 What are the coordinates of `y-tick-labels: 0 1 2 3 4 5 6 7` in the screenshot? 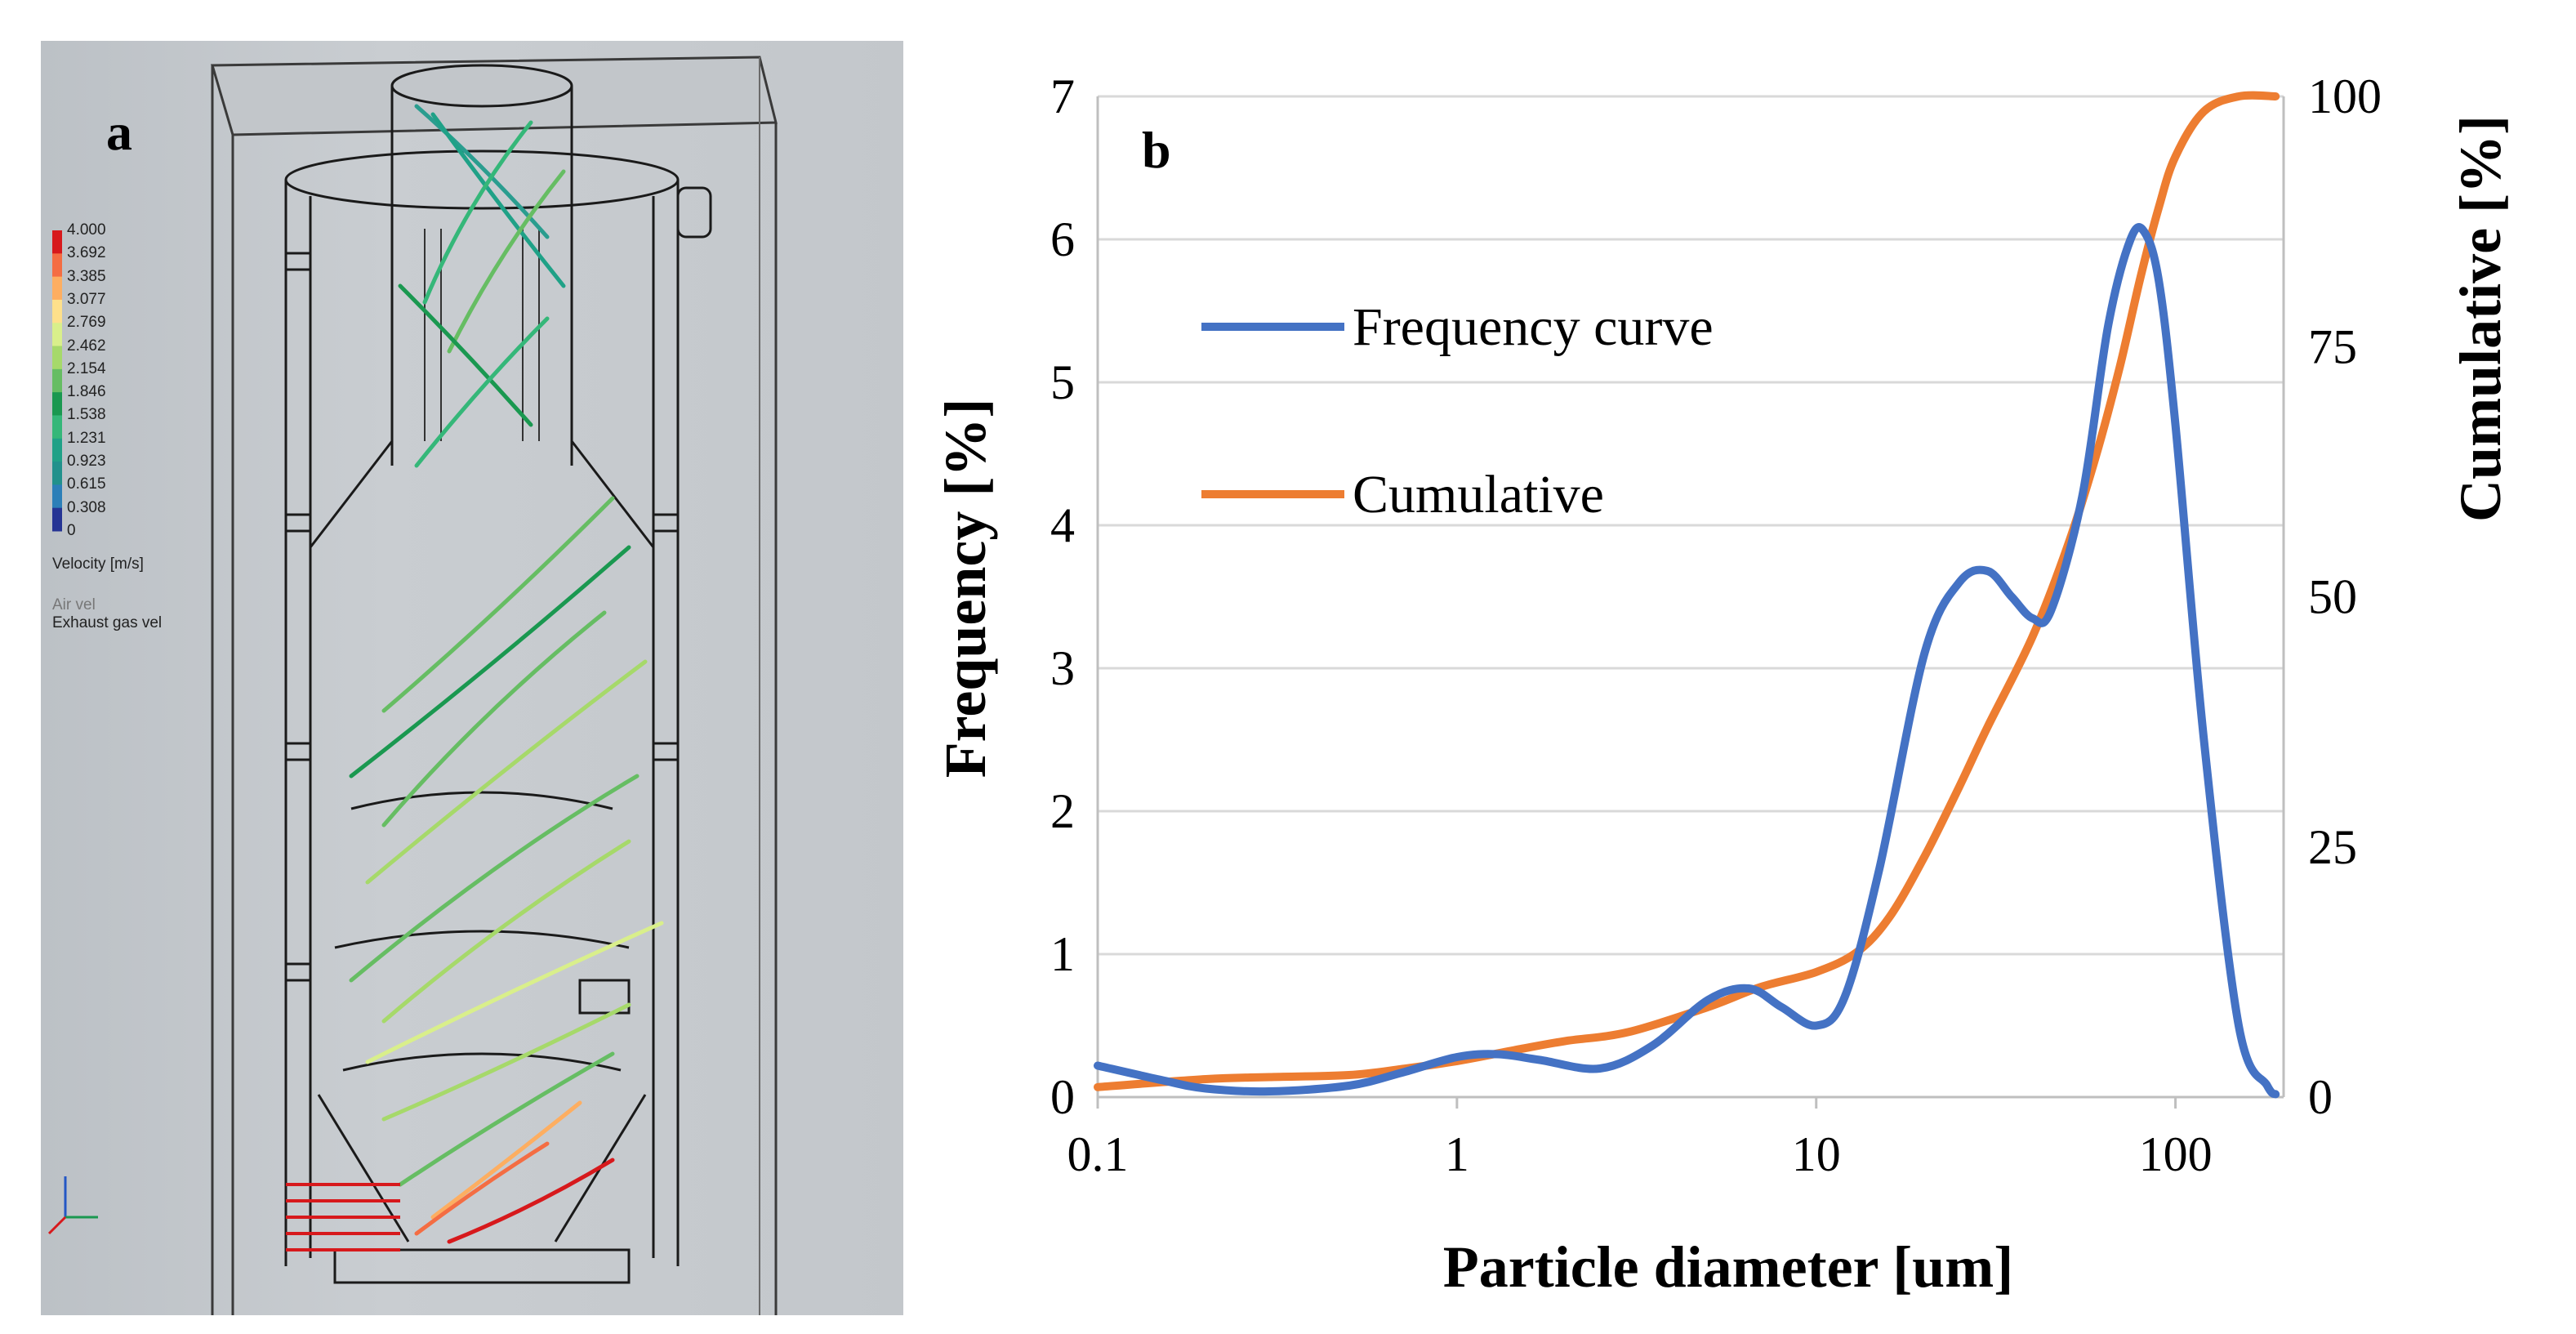 It's located at (1062, 596).